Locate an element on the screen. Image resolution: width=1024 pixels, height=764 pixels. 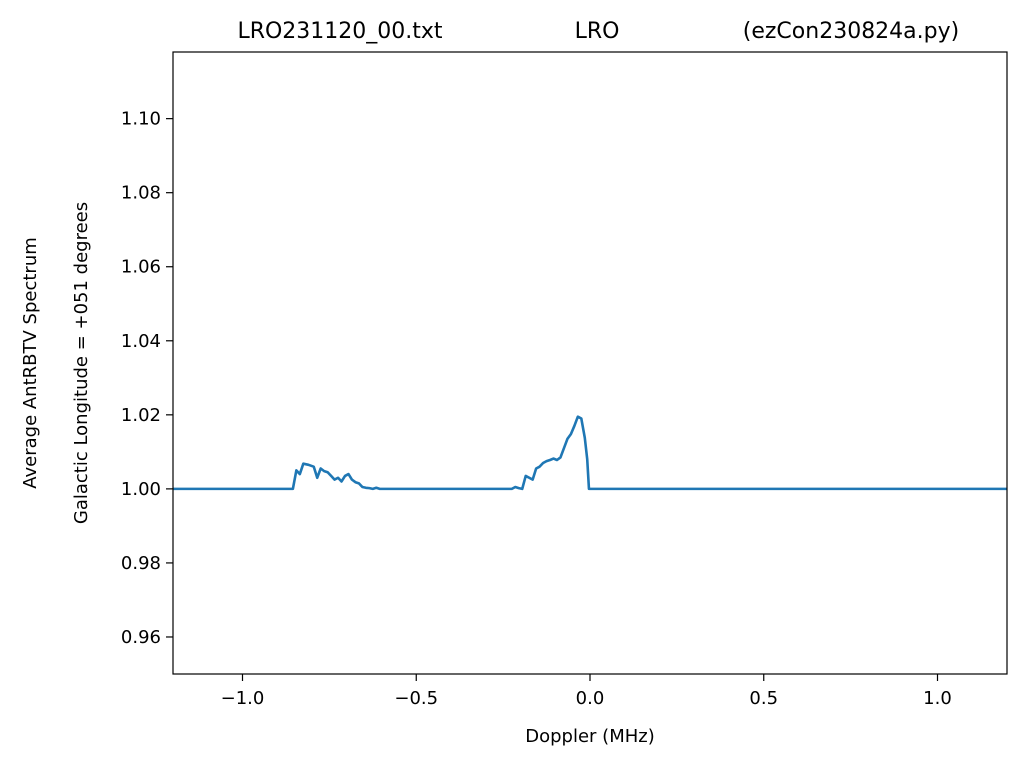
y-tick-label: 1.04 is located at coordinates (141, 341).